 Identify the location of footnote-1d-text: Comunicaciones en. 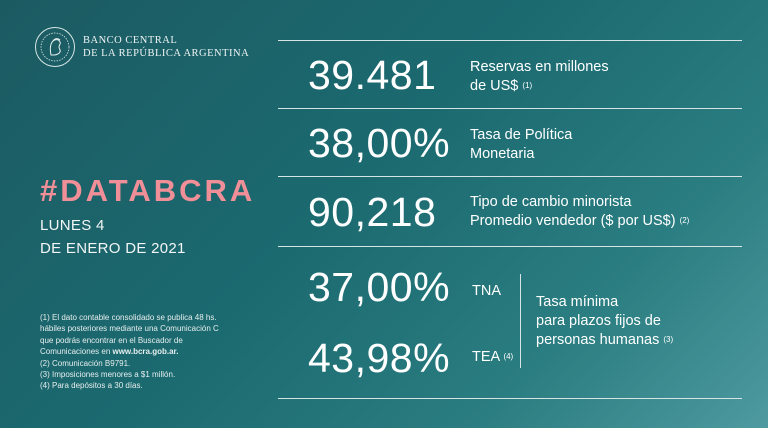
(76, 352).